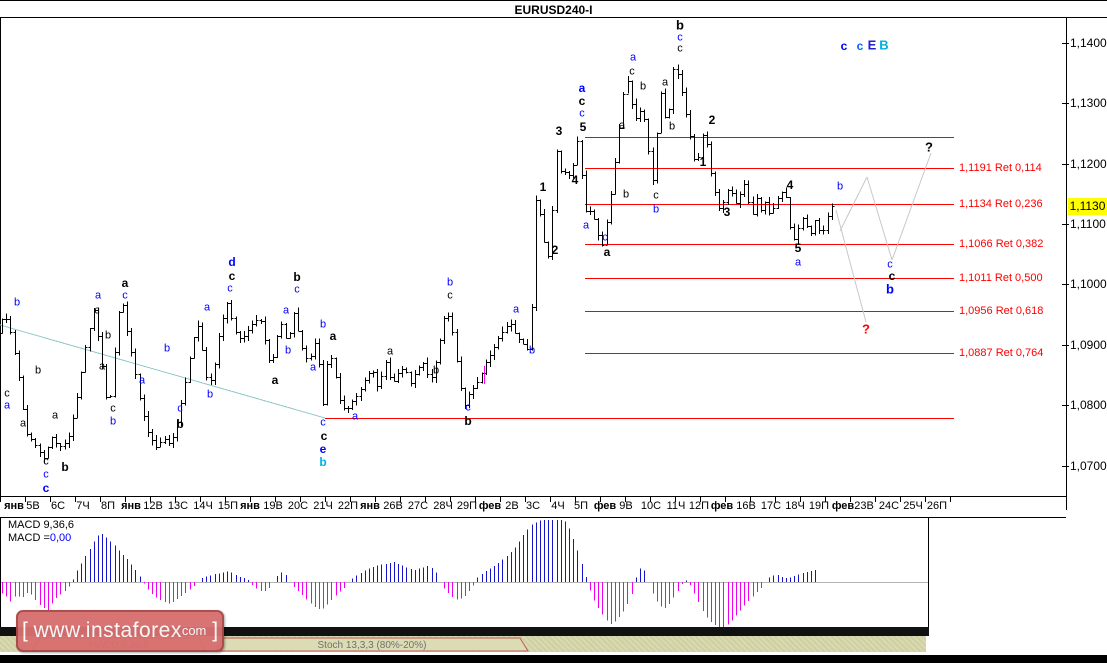 The image size is (1107, 663). Describe the element at coordinates (1001, 353) in the screenshot. I see `fib-level-label: 1,0887 Ret 0,764` at that location.